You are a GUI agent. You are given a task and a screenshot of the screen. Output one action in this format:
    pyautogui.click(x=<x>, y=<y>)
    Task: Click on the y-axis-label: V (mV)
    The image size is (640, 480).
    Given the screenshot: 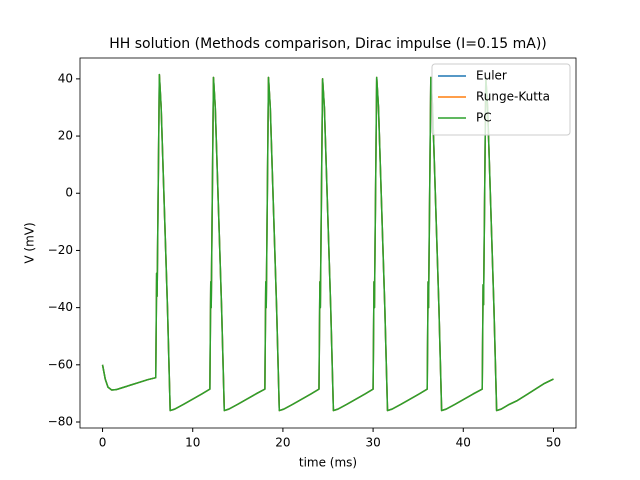 What is the action you would take?
    pyautogui.click(x=30, y=242)
    